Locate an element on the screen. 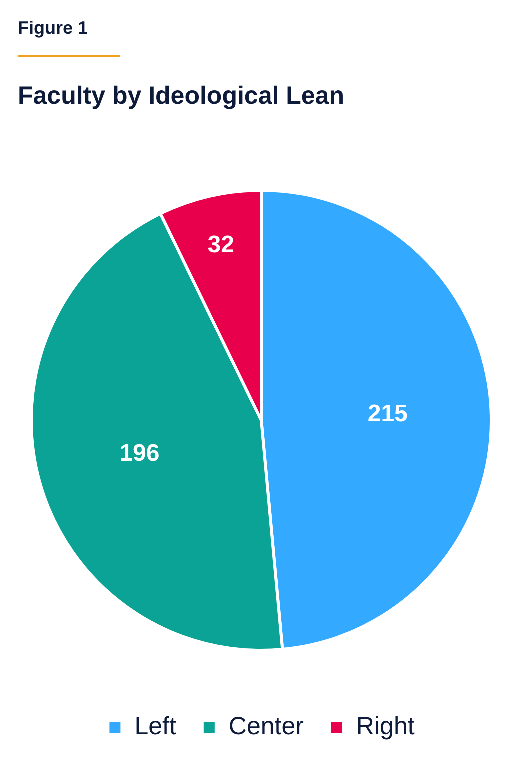  data-label: 32 is located at coordinates (221, 244).